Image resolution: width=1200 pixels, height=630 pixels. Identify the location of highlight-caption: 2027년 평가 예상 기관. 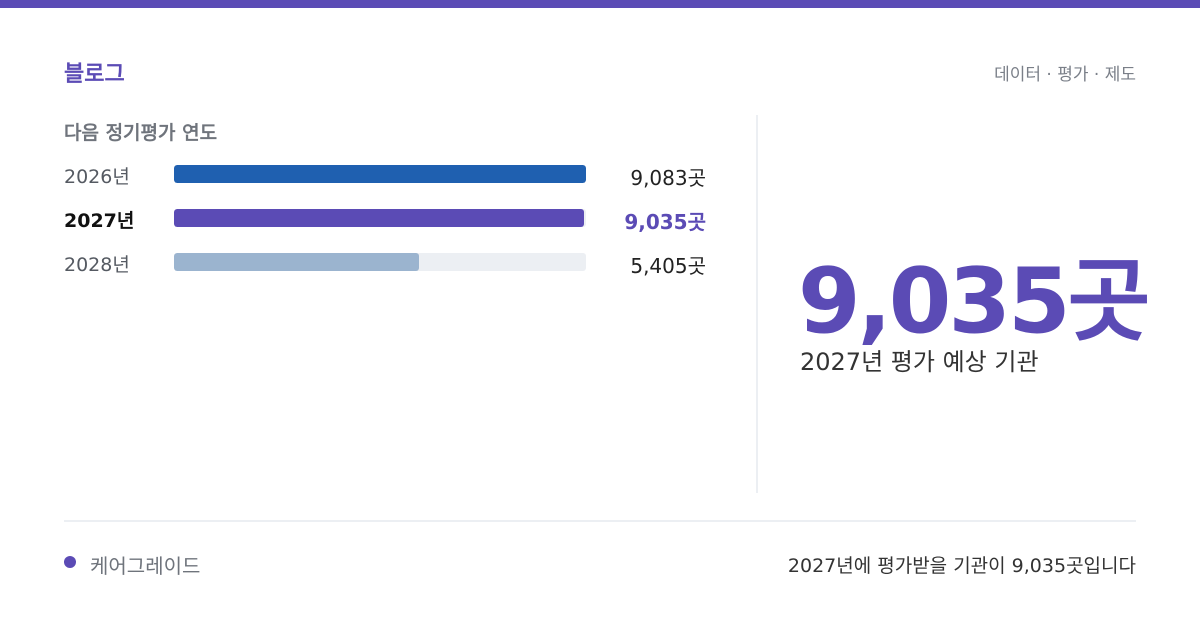
(919, 362).